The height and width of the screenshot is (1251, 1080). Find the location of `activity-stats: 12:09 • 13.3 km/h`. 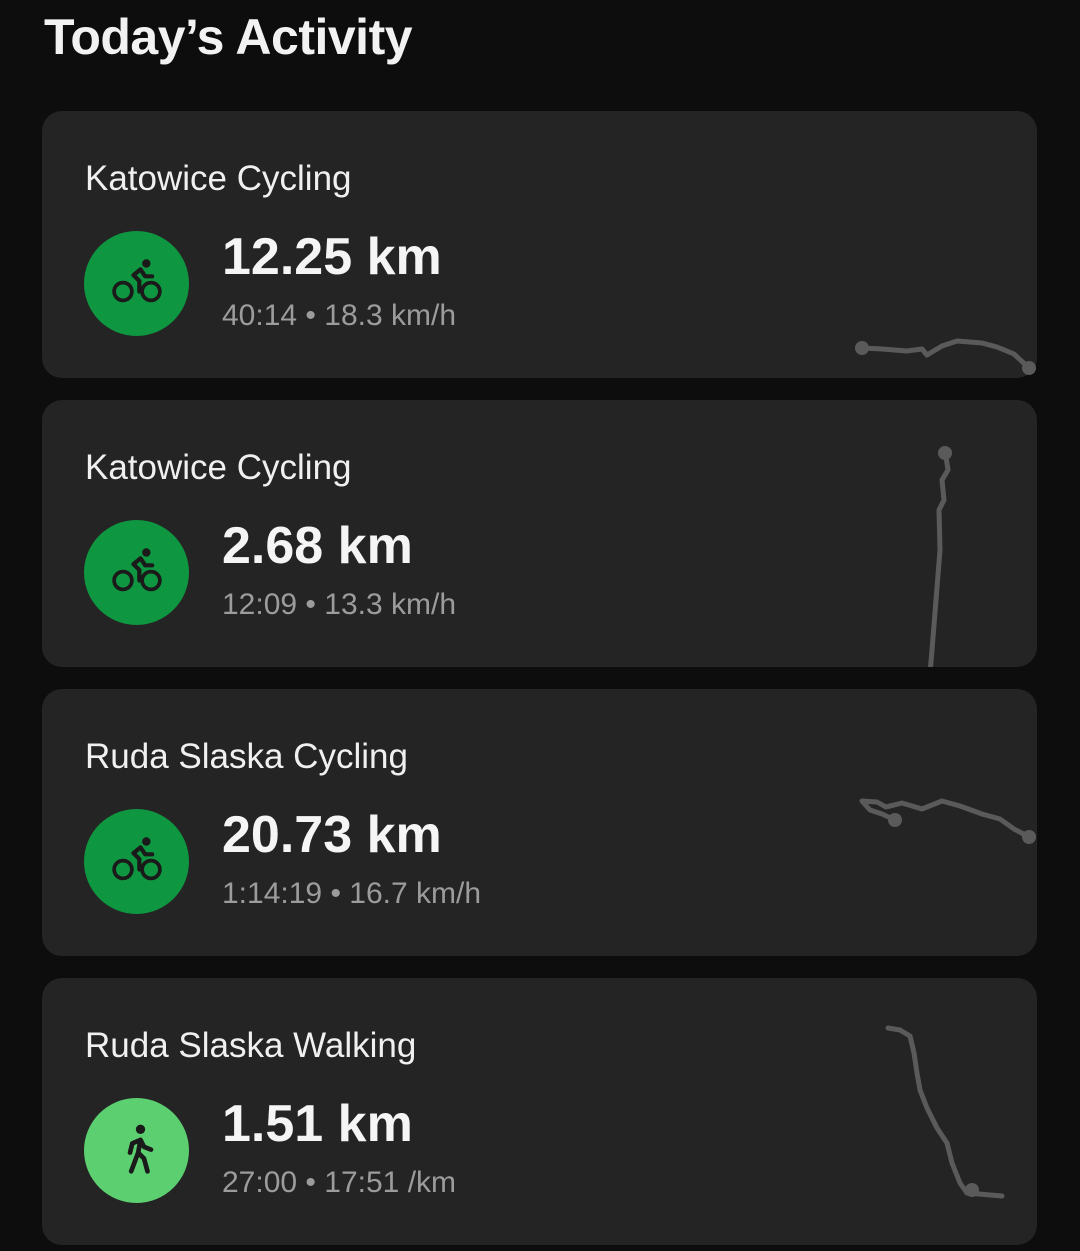

activity-stats: 12:09 • 13.3 km/h is located at coordinates (339, 605).